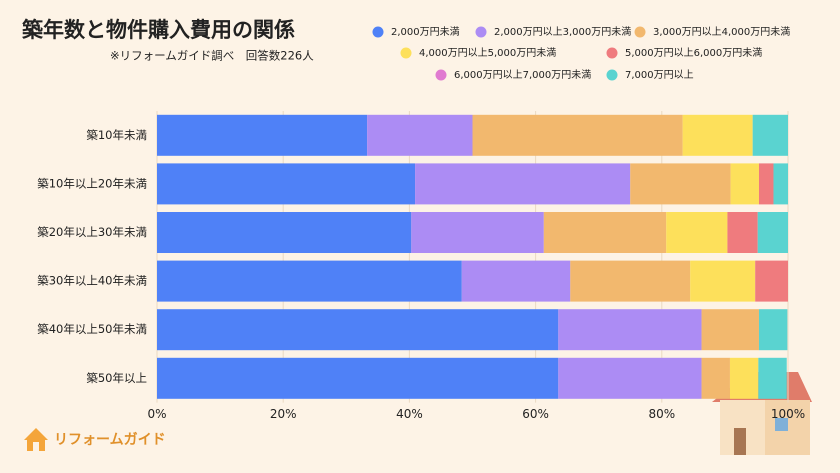  I want to click on x-tick-label: 100%, so click(788, 414).